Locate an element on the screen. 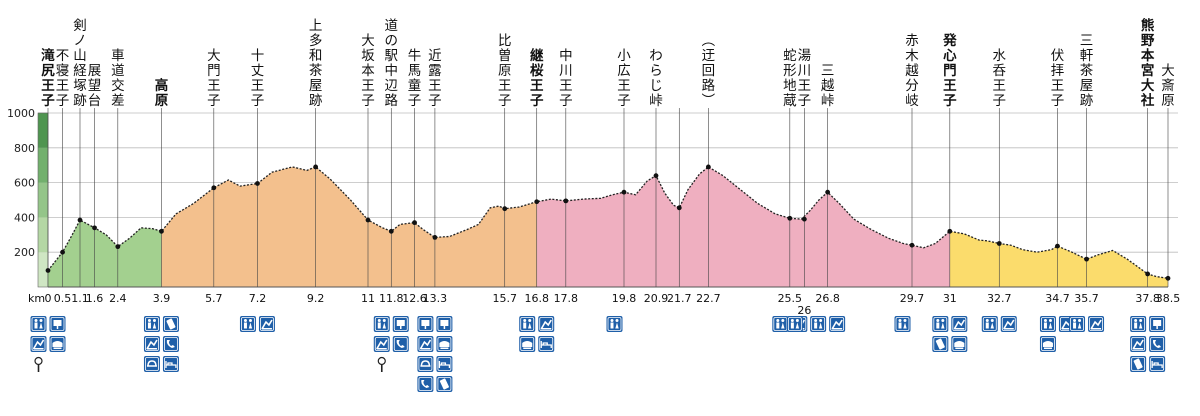  point-label-11: 牛馬童子 is located at coordinates (415, 78).